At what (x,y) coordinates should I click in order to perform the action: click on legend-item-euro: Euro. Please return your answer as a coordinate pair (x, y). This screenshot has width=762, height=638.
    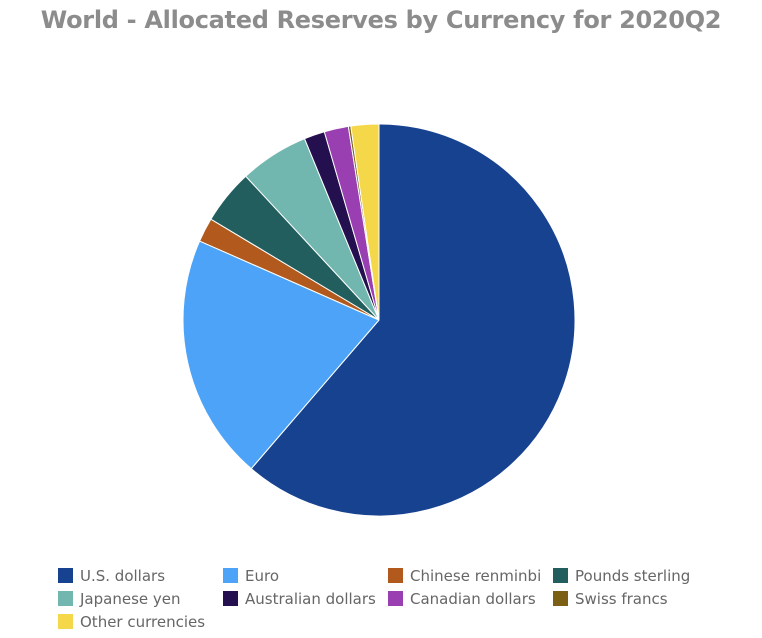
    Looking at the image, I should click on (305, 575).